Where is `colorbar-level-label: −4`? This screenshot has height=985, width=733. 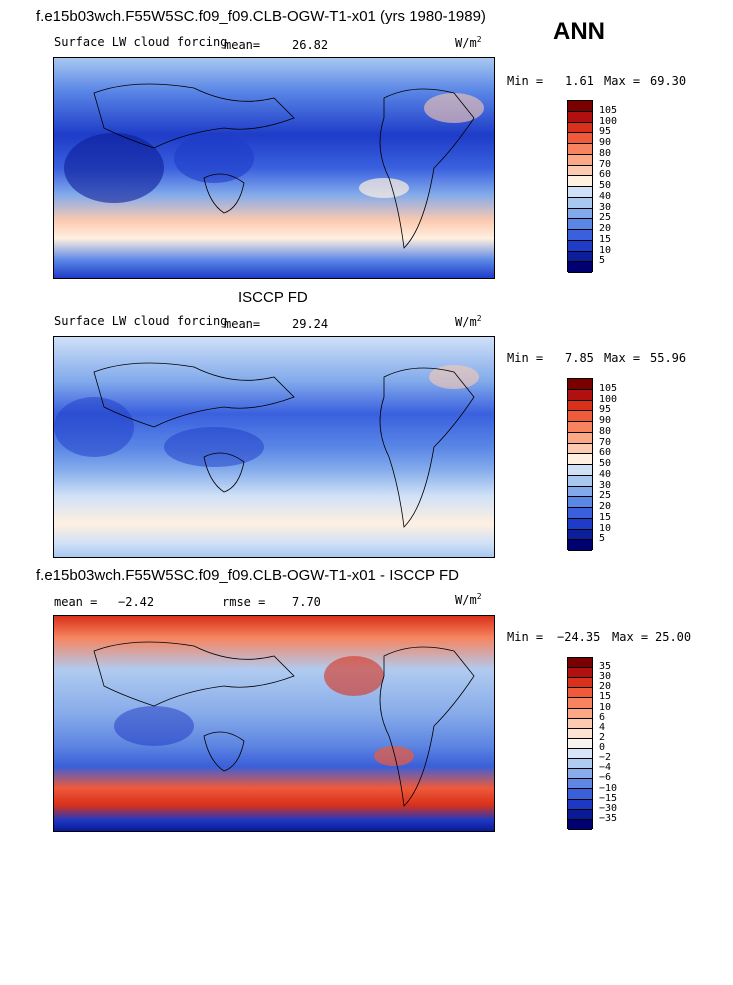
colorbar-level-label: −4 is located at coordinates (605, 768).